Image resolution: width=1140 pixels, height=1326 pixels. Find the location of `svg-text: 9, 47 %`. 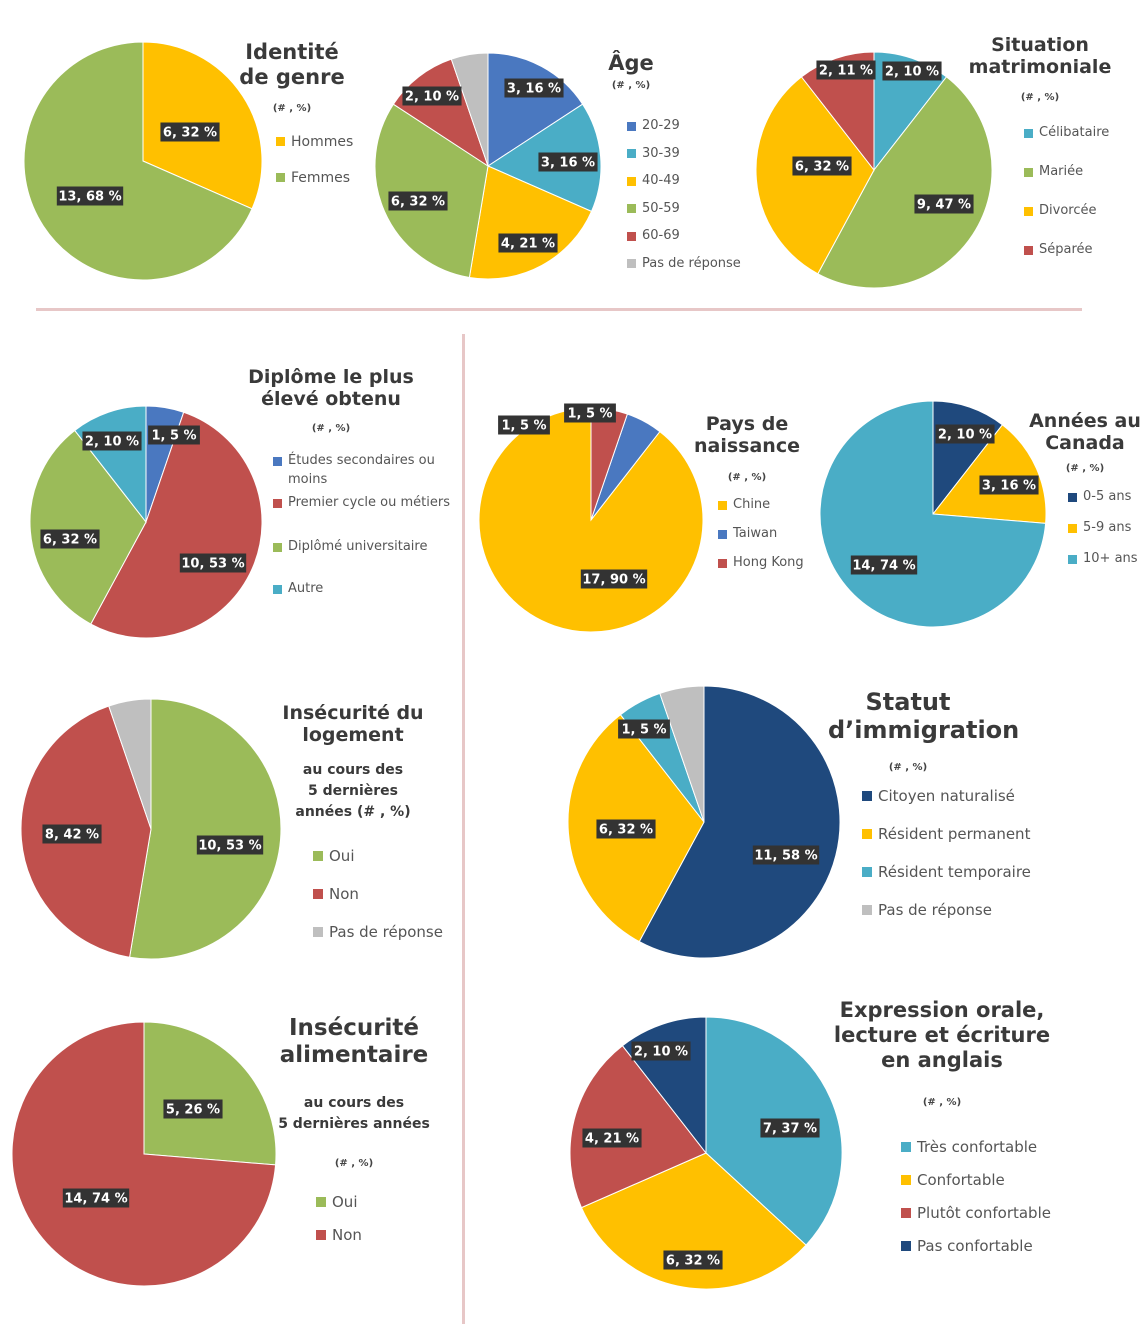

svg-text: 9, 47 % is located at coordinates (944, 205).